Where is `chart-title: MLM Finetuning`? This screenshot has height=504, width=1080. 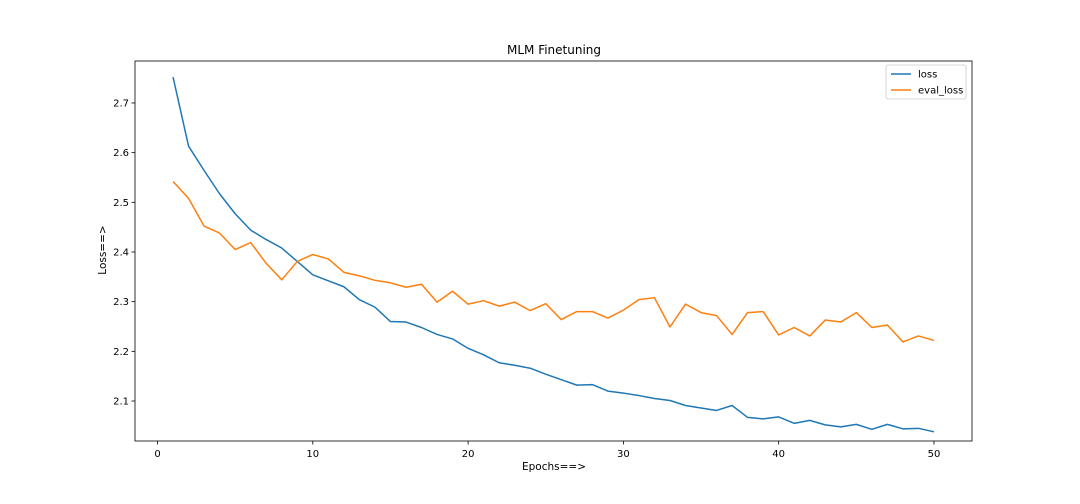
chart-title: MLM Finetuning is located at coordinates (554, 50).